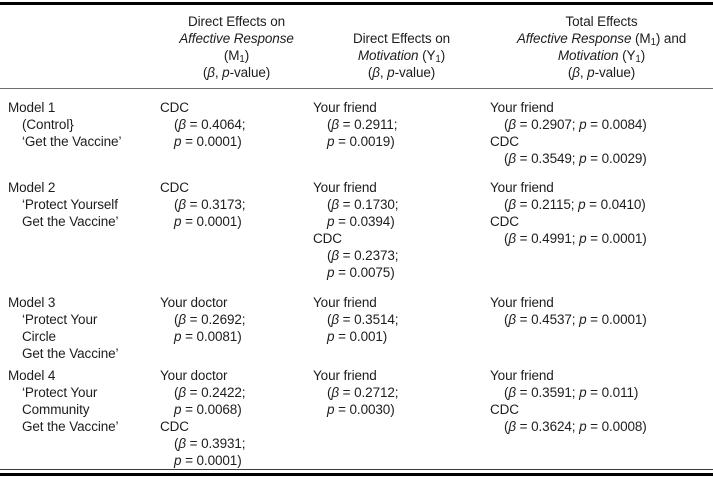 Image resolution: width=713 pixels, height=479 pixels. I want to click on effect-line: p = 0.0068), so click(208, 409).